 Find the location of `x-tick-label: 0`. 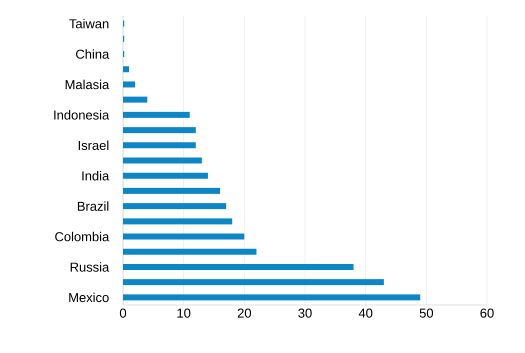

x-tick-label: 0 is located at coordinates (123, 313).